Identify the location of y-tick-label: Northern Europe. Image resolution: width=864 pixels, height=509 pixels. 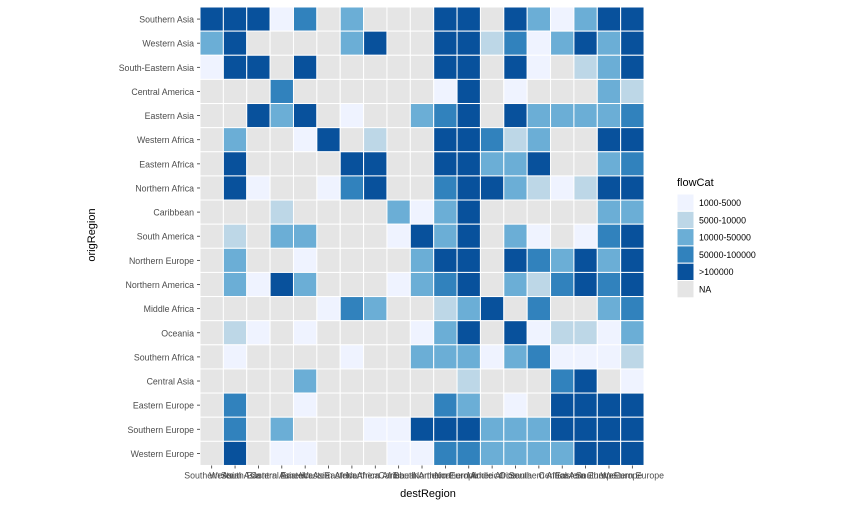
(161, 261).